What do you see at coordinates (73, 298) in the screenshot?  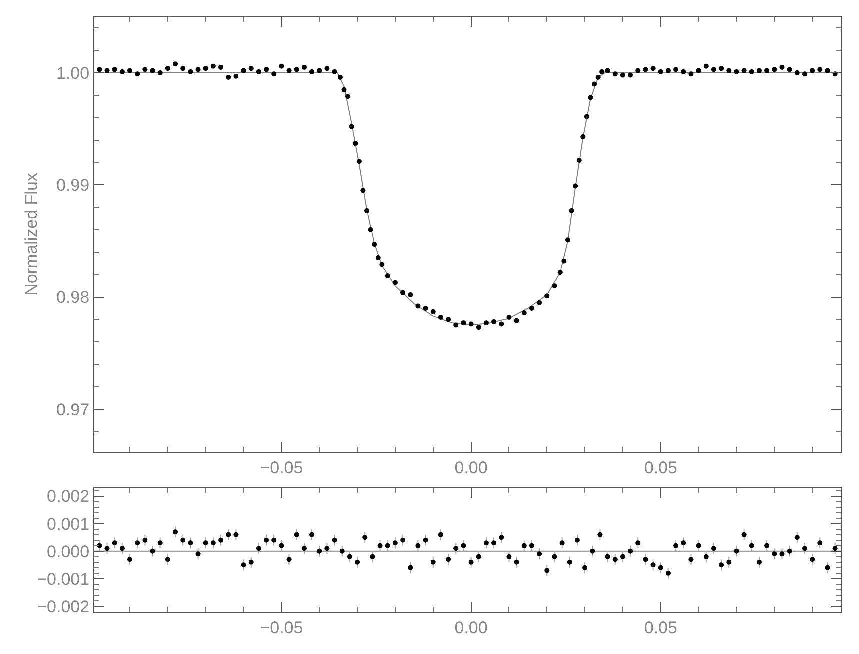 I see `y-tick-label: 0.98` at bounding box center [73, 298].